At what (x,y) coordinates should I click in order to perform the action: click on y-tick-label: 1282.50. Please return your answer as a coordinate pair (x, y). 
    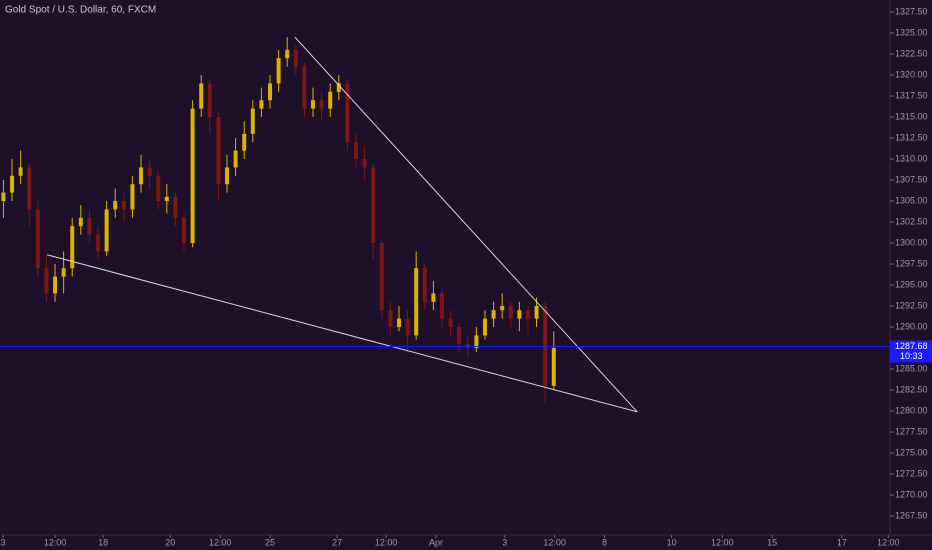
    Looking at the image, I should click on (911, 389).